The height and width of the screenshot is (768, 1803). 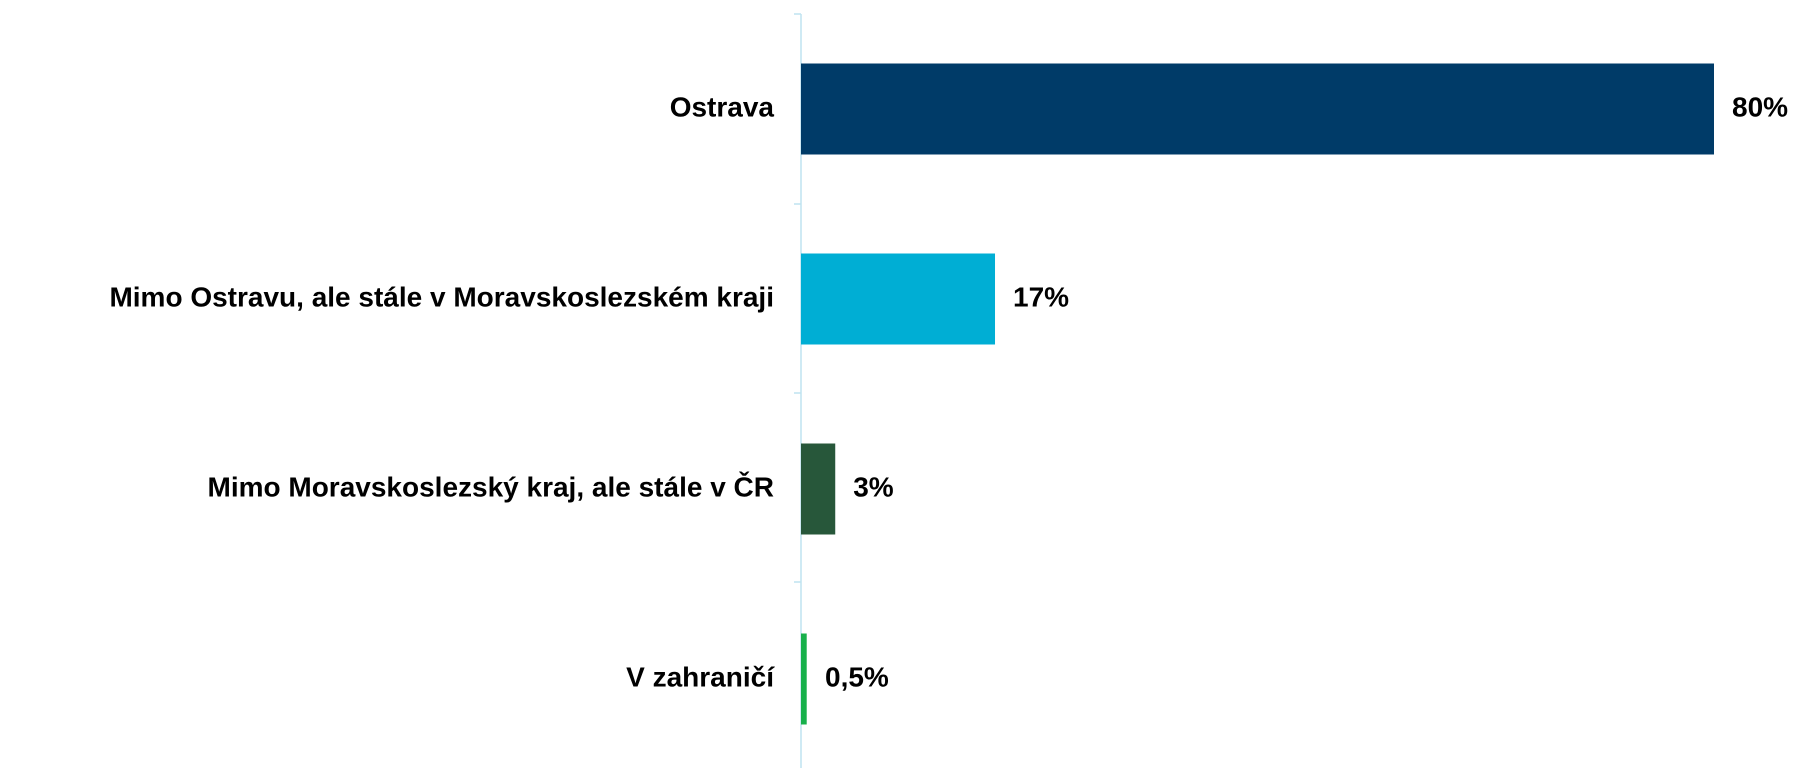 I want to click on data-label: 3%, so click(x=873, y=486).